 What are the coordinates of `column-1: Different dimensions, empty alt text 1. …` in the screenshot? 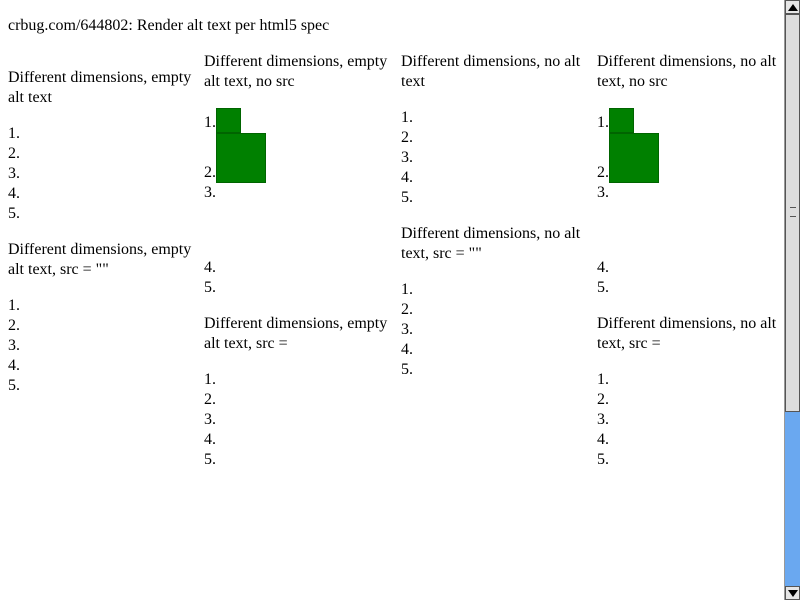 It's located at (101, 232).